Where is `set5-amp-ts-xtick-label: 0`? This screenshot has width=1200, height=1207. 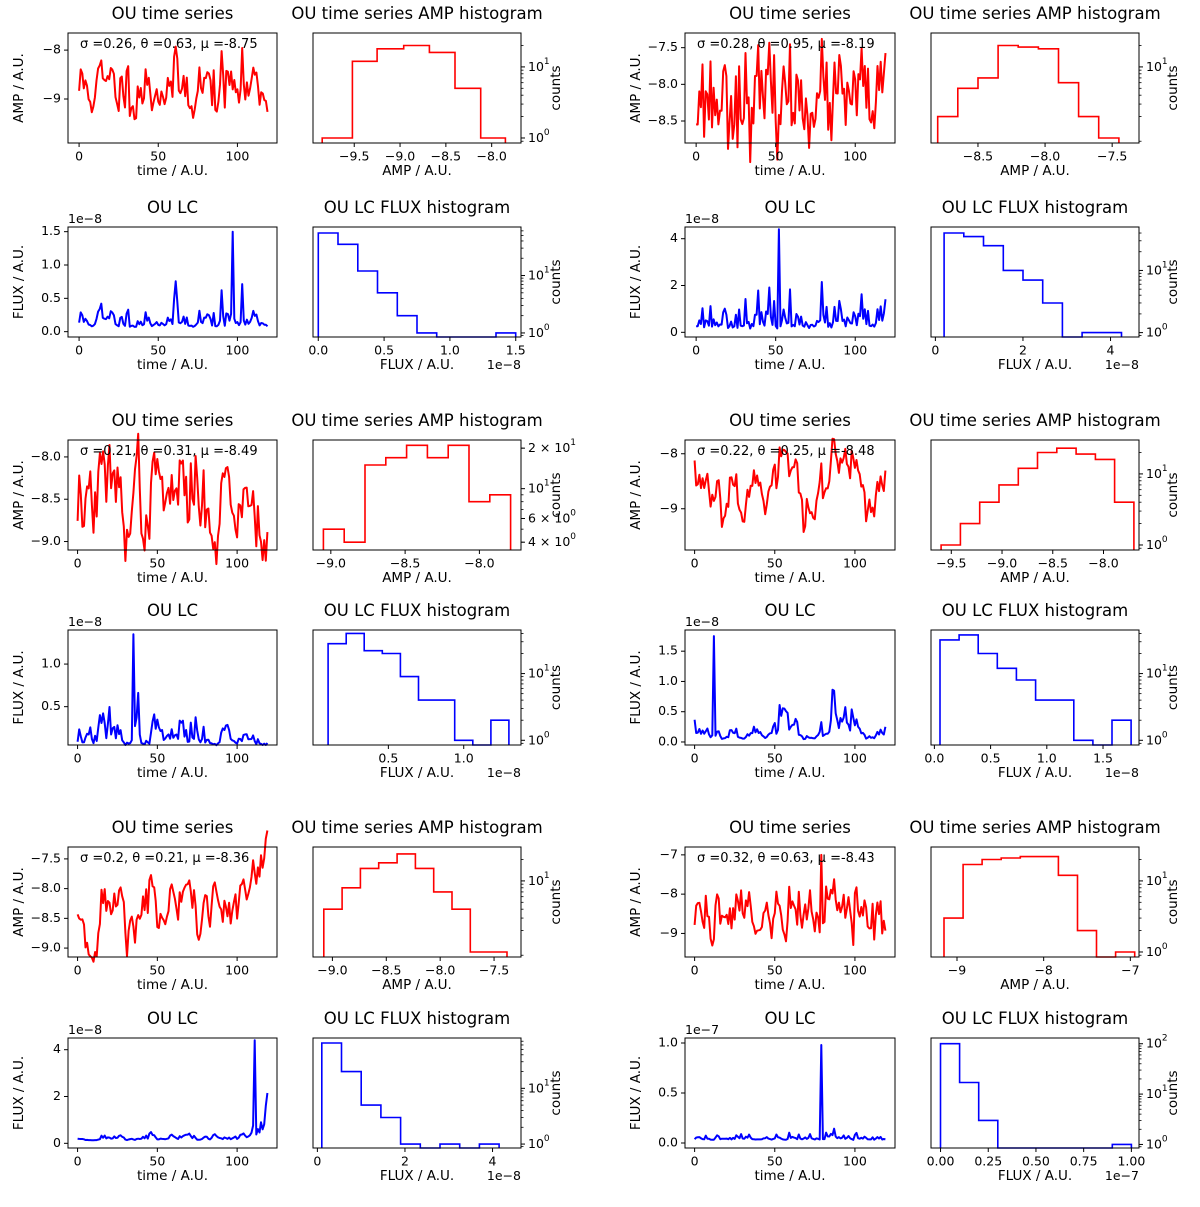 set5-amp-ts-xtick-label: 0 is located at coordinates (78, 970).